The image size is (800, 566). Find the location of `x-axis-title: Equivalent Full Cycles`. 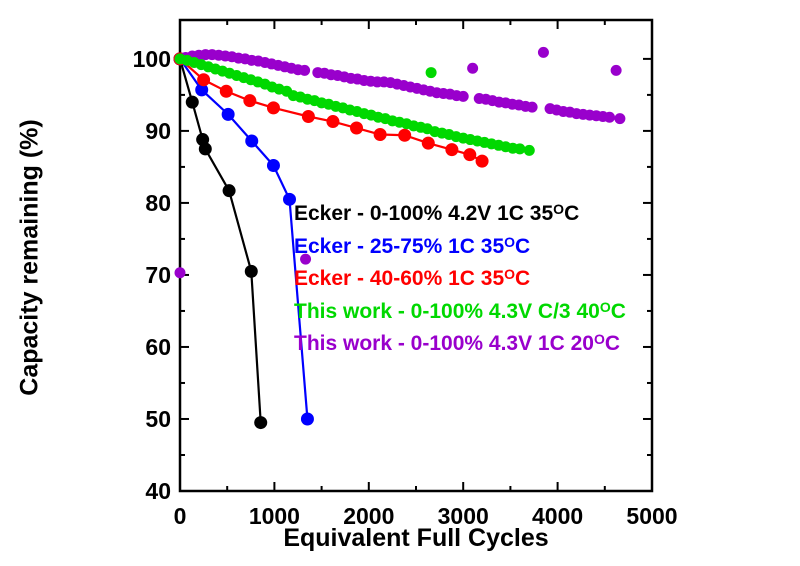

x-axis-title: Equivalent Full Cycles is located at coordinates (416, 538).